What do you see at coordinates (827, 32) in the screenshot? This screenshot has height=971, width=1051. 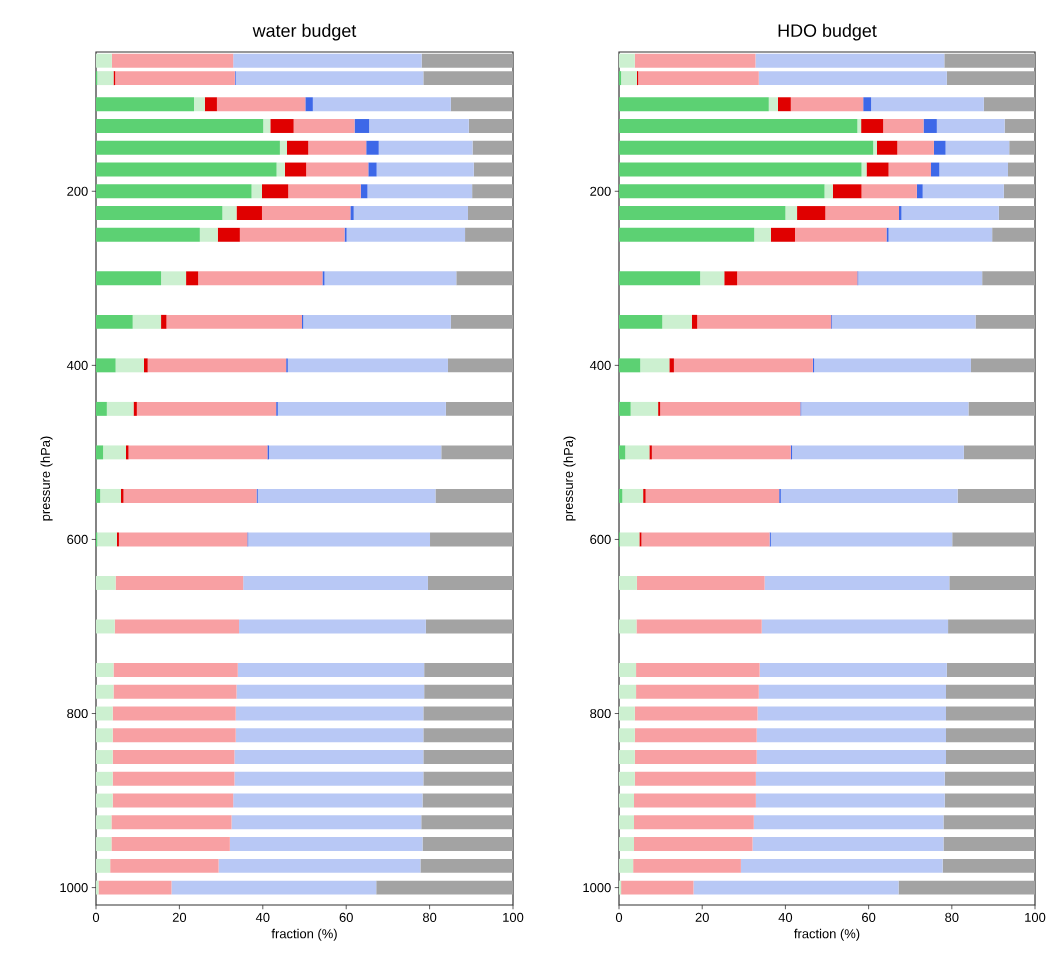 I see `chart-title: HDO budget` at bounding box center [827, 32].